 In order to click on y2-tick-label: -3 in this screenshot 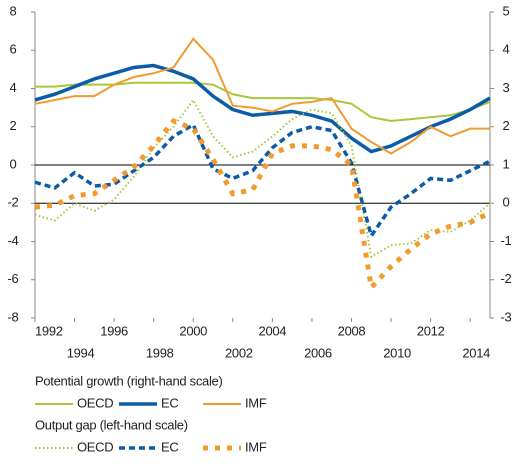, I will do `click(506, 316)`.